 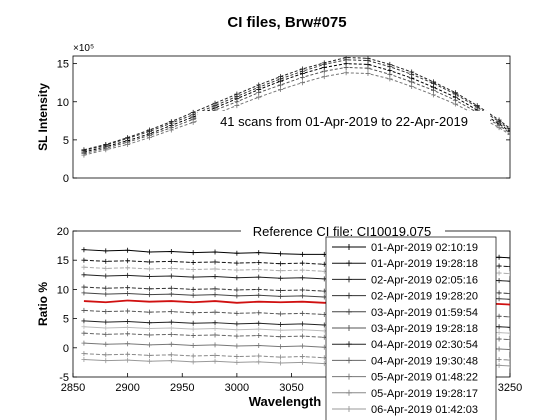 What do you see at coordinates (67, 305) in the screenshot?
I see `bottom-y-ticks: -5 0 5 10 15 20` at bounding box center [67, 305].